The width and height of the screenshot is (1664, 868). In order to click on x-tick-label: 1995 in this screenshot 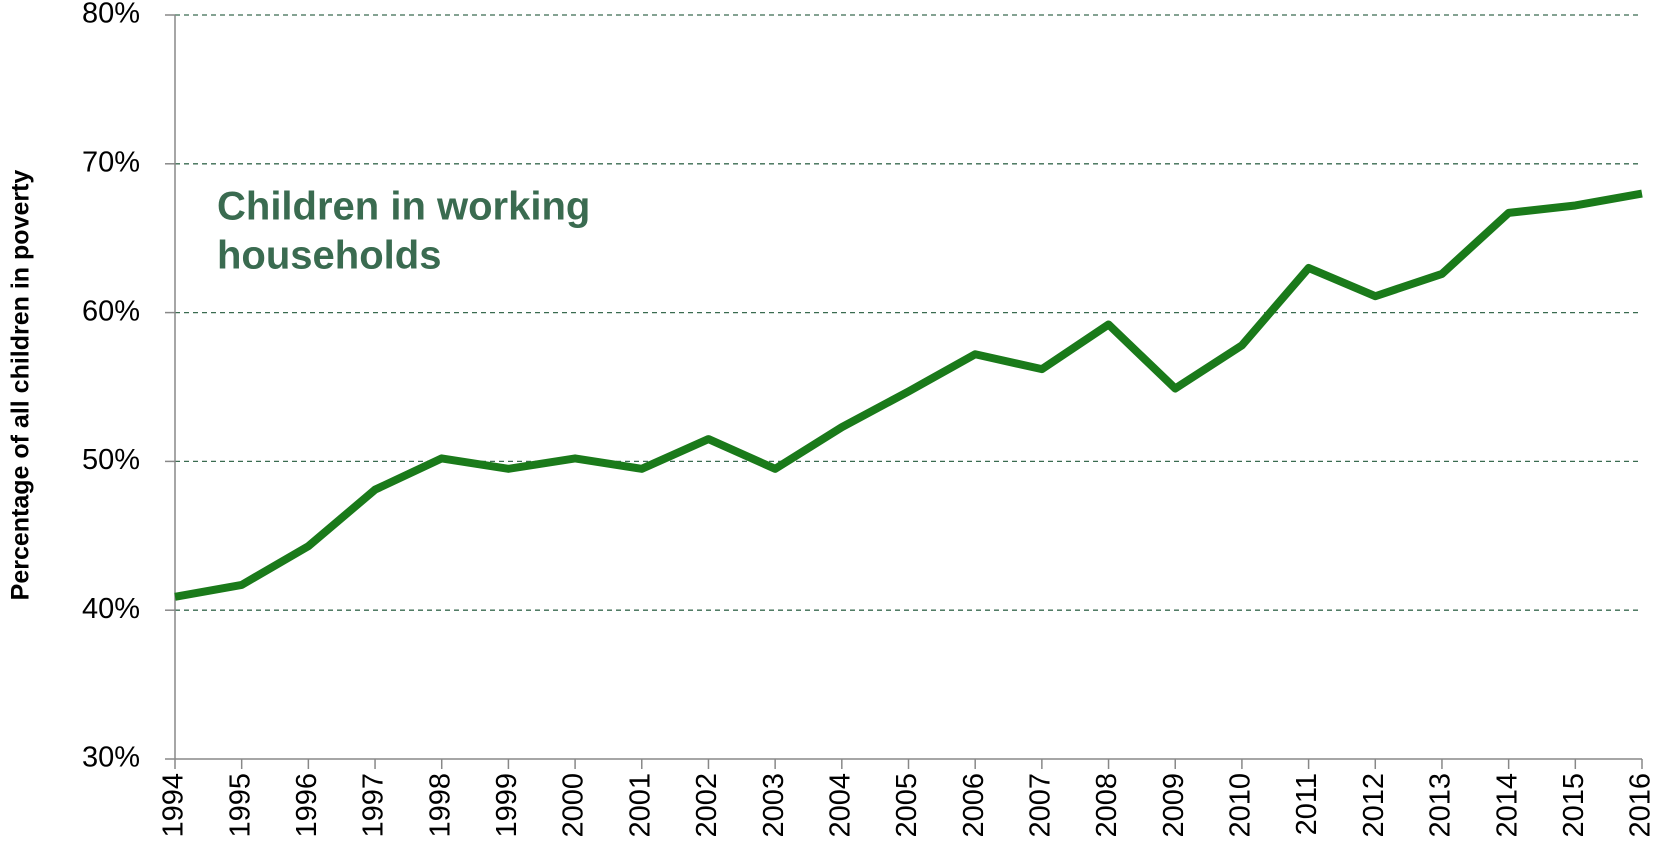, I will do `click(240, 805)`.